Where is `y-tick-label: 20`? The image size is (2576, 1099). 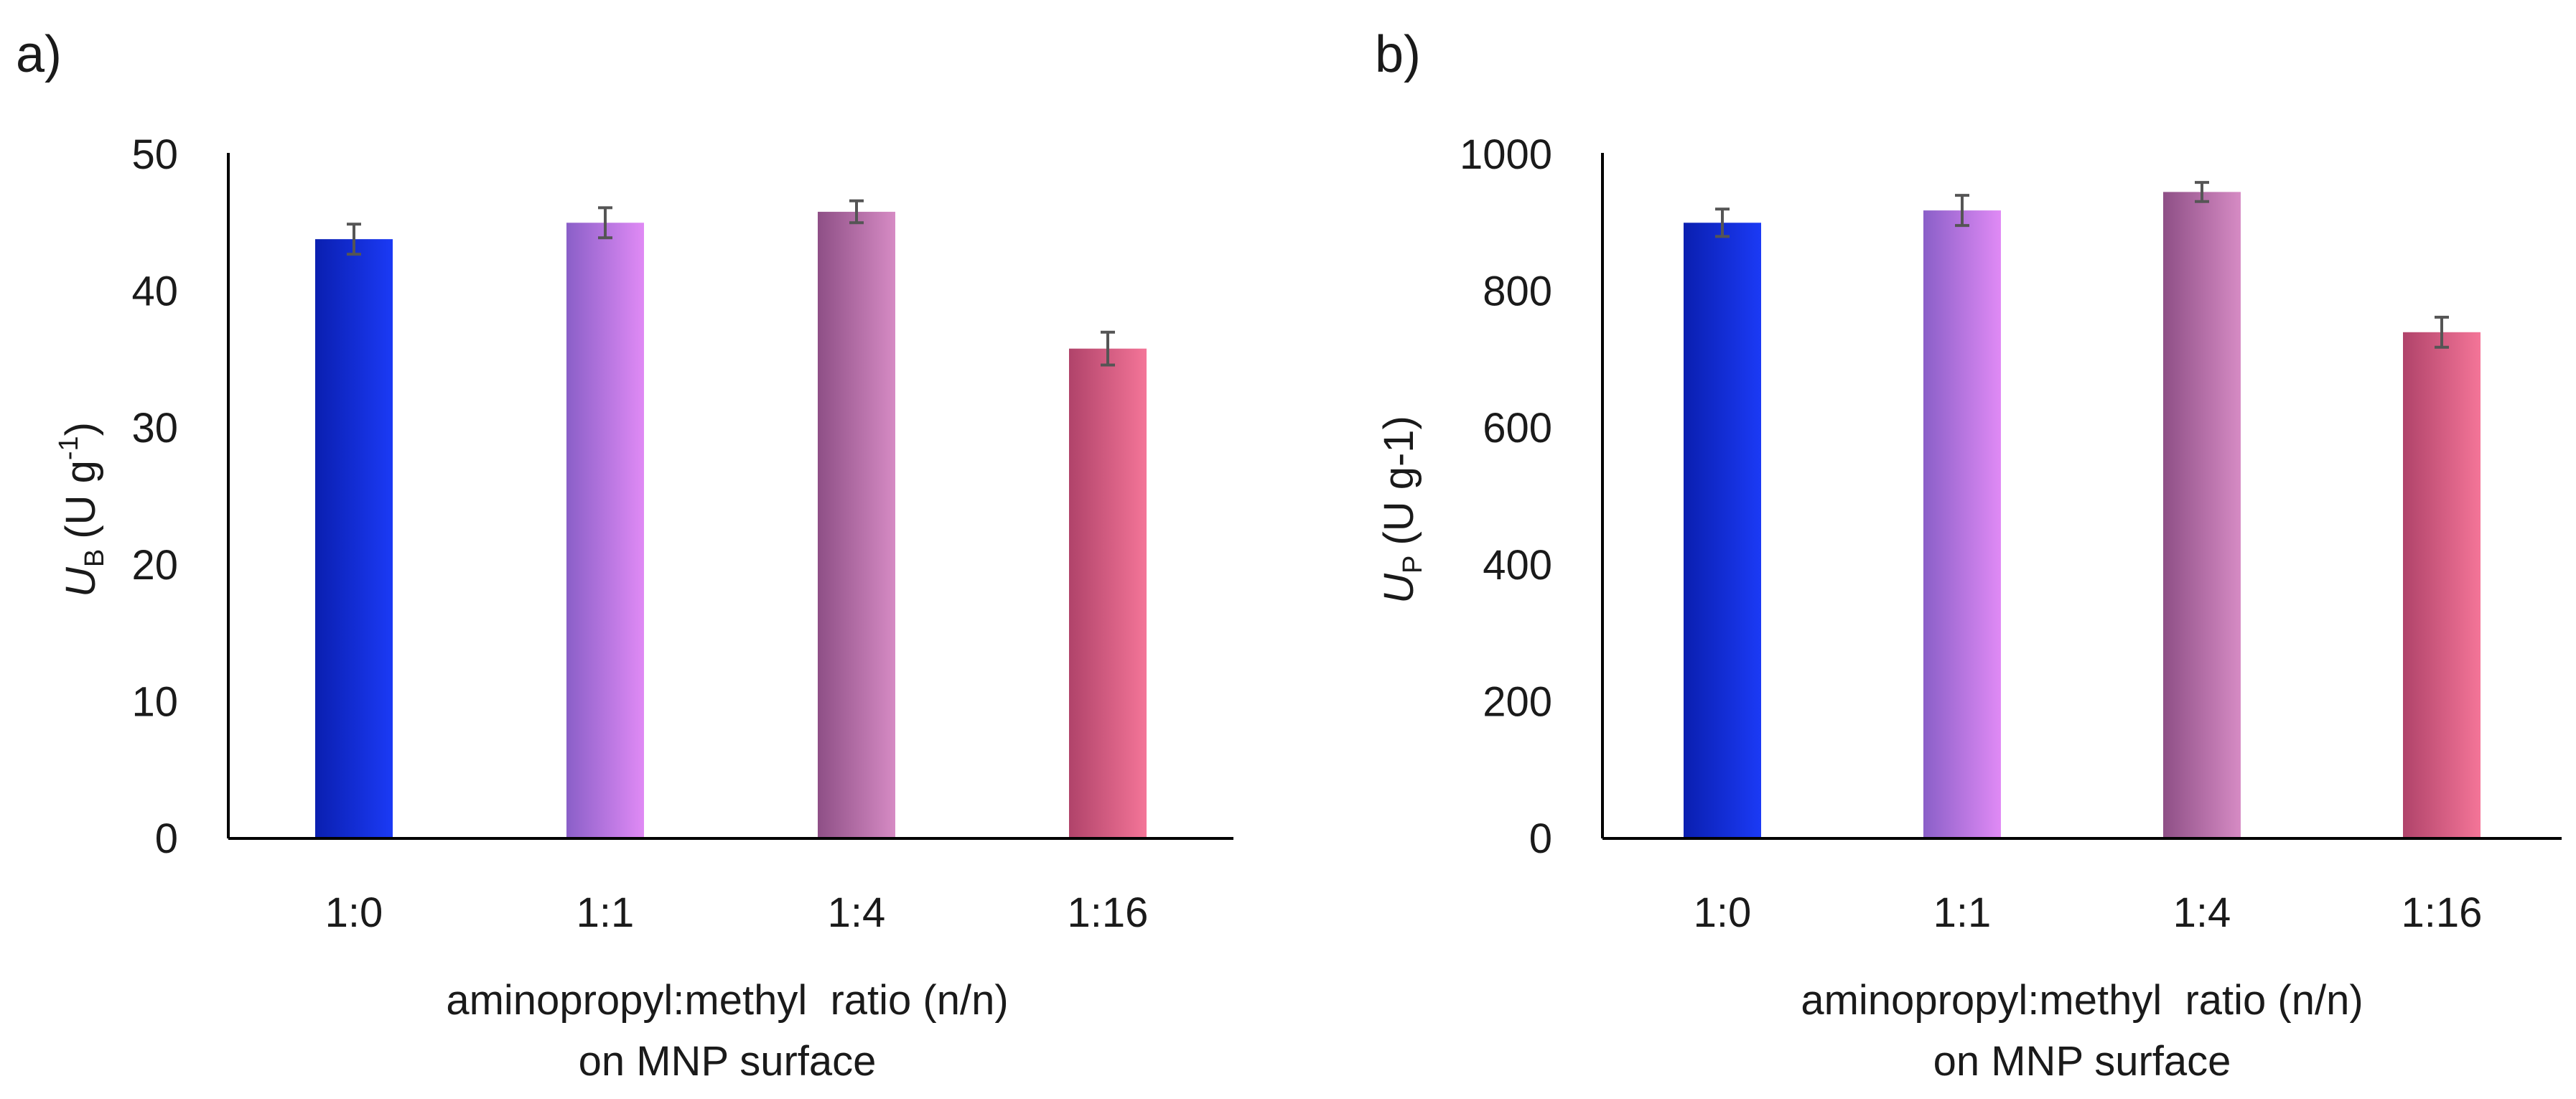 y-tick-label: 20 is located at coordinates (154, 565).